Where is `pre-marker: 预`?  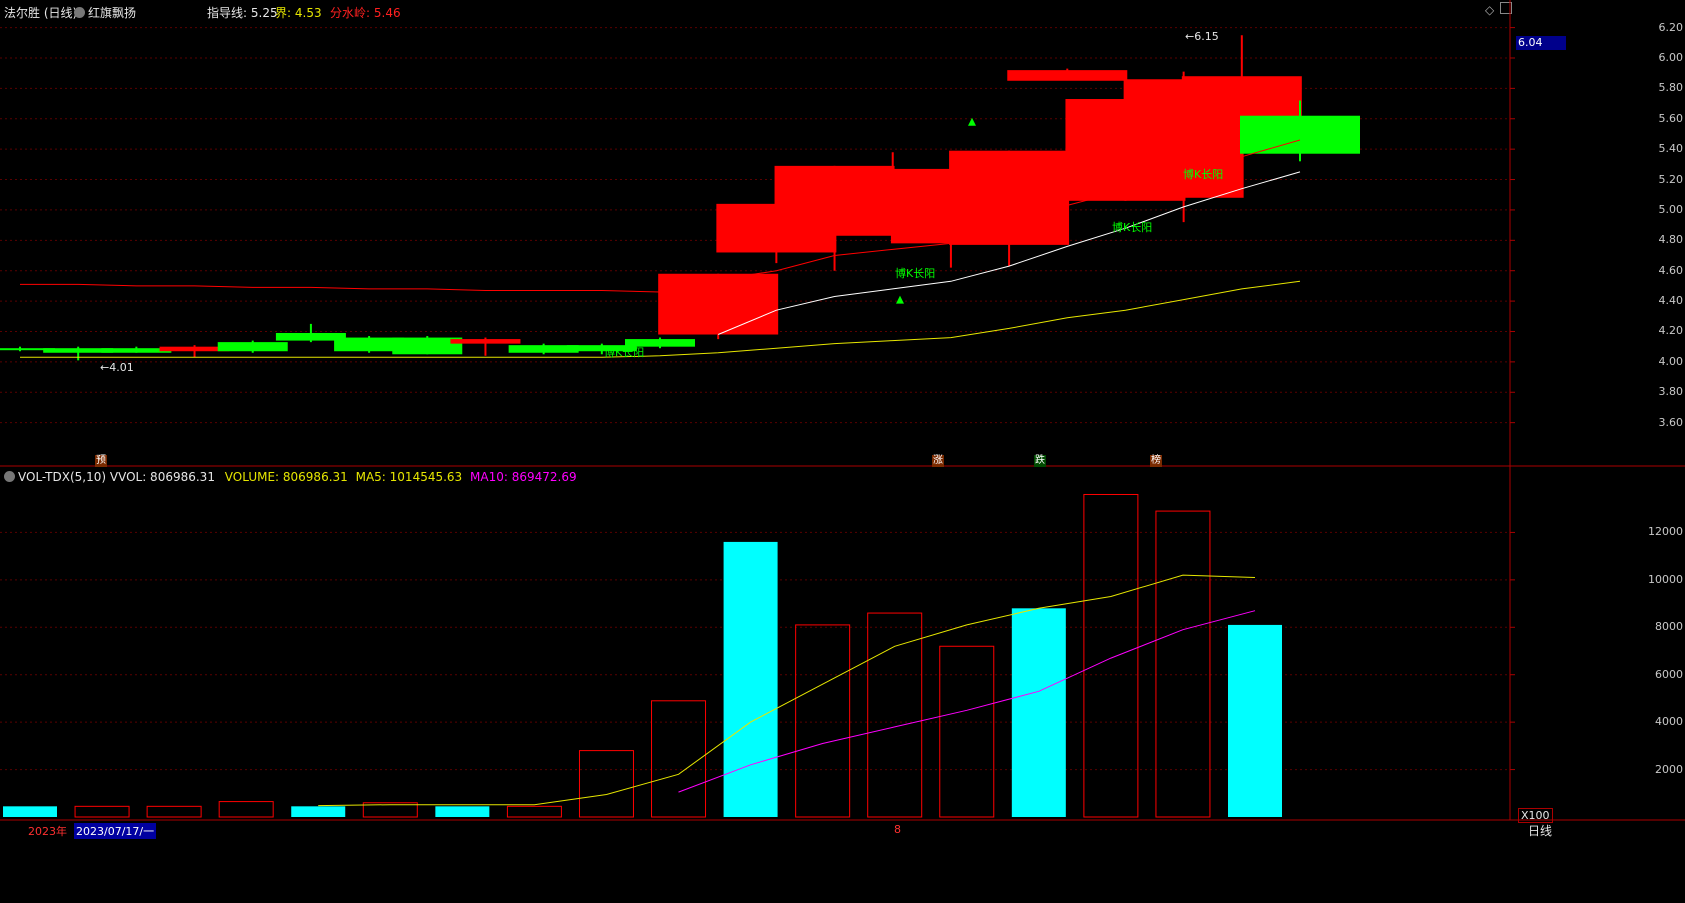 pre-marker: 预 is located at coordinates (101, 461).